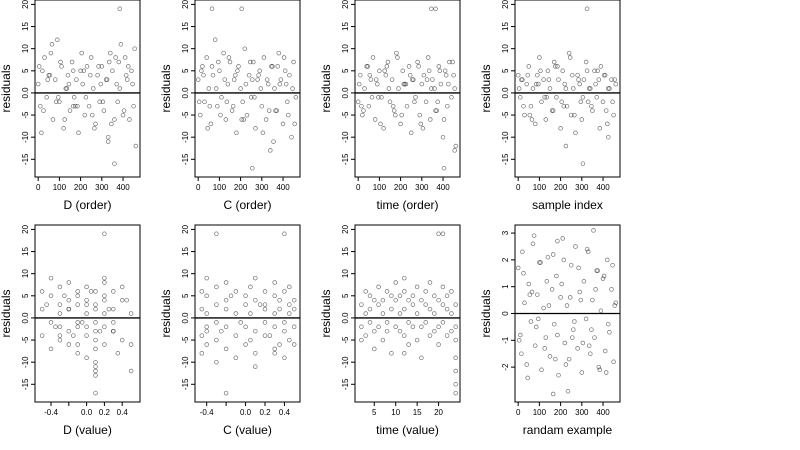 This screenshot has width=800, height=450. What do you see at coordinates (345, 251) in the screenshot?
I see `y-tick-label: 15` at bounding box center [345, 251].